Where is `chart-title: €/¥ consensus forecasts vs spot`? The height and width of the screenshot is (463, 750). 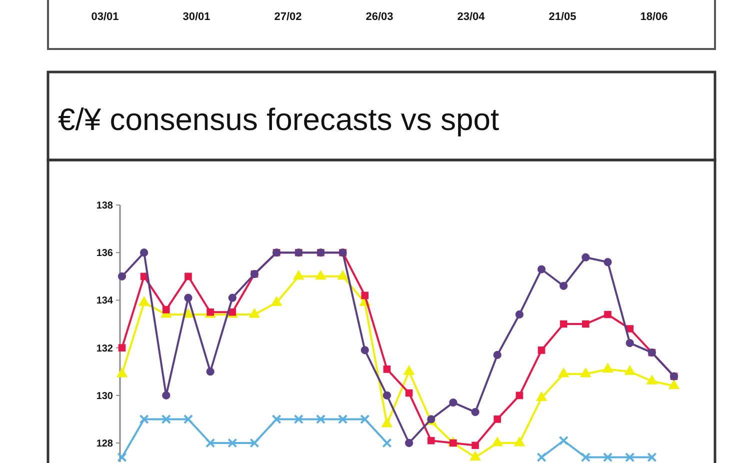
chart-title: €/¥ consensus forecasts vs spot is located at coordinates (279, 119).